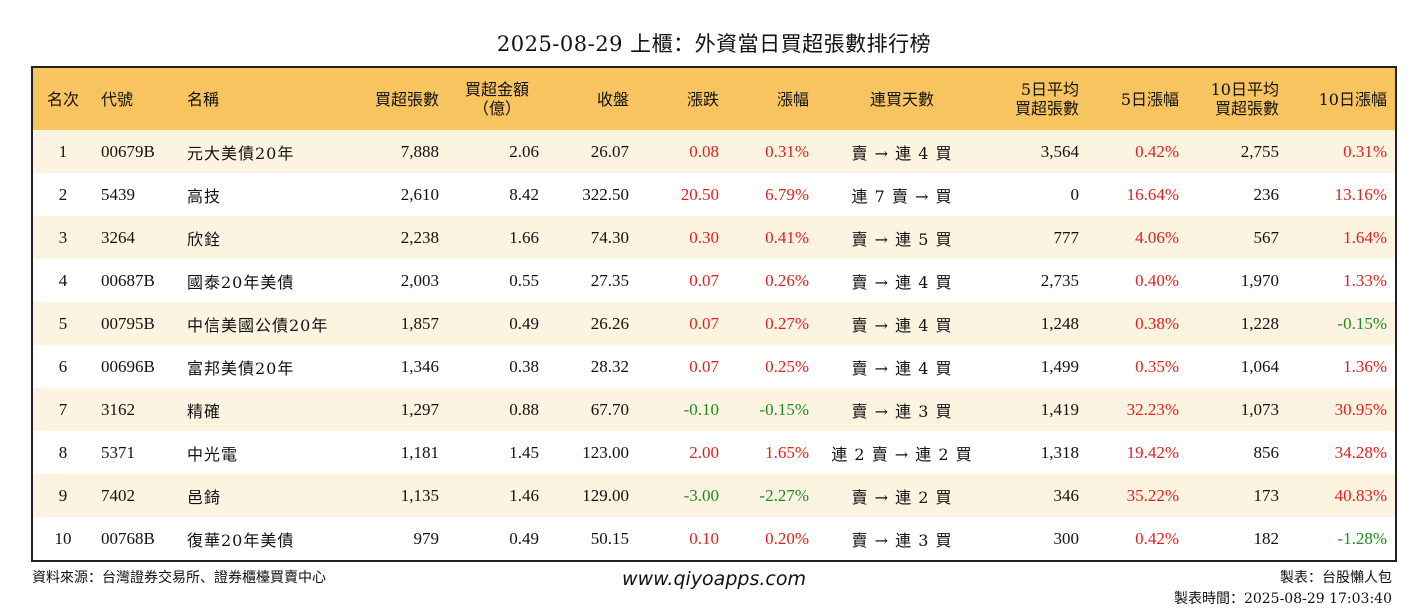 Image resolution: width=1428 pixels, height=612 pixels. What do you see at coordinates (704, 366) in the screenshot?
I see `cell-change: 0.07` at bounding box center [704, 366].